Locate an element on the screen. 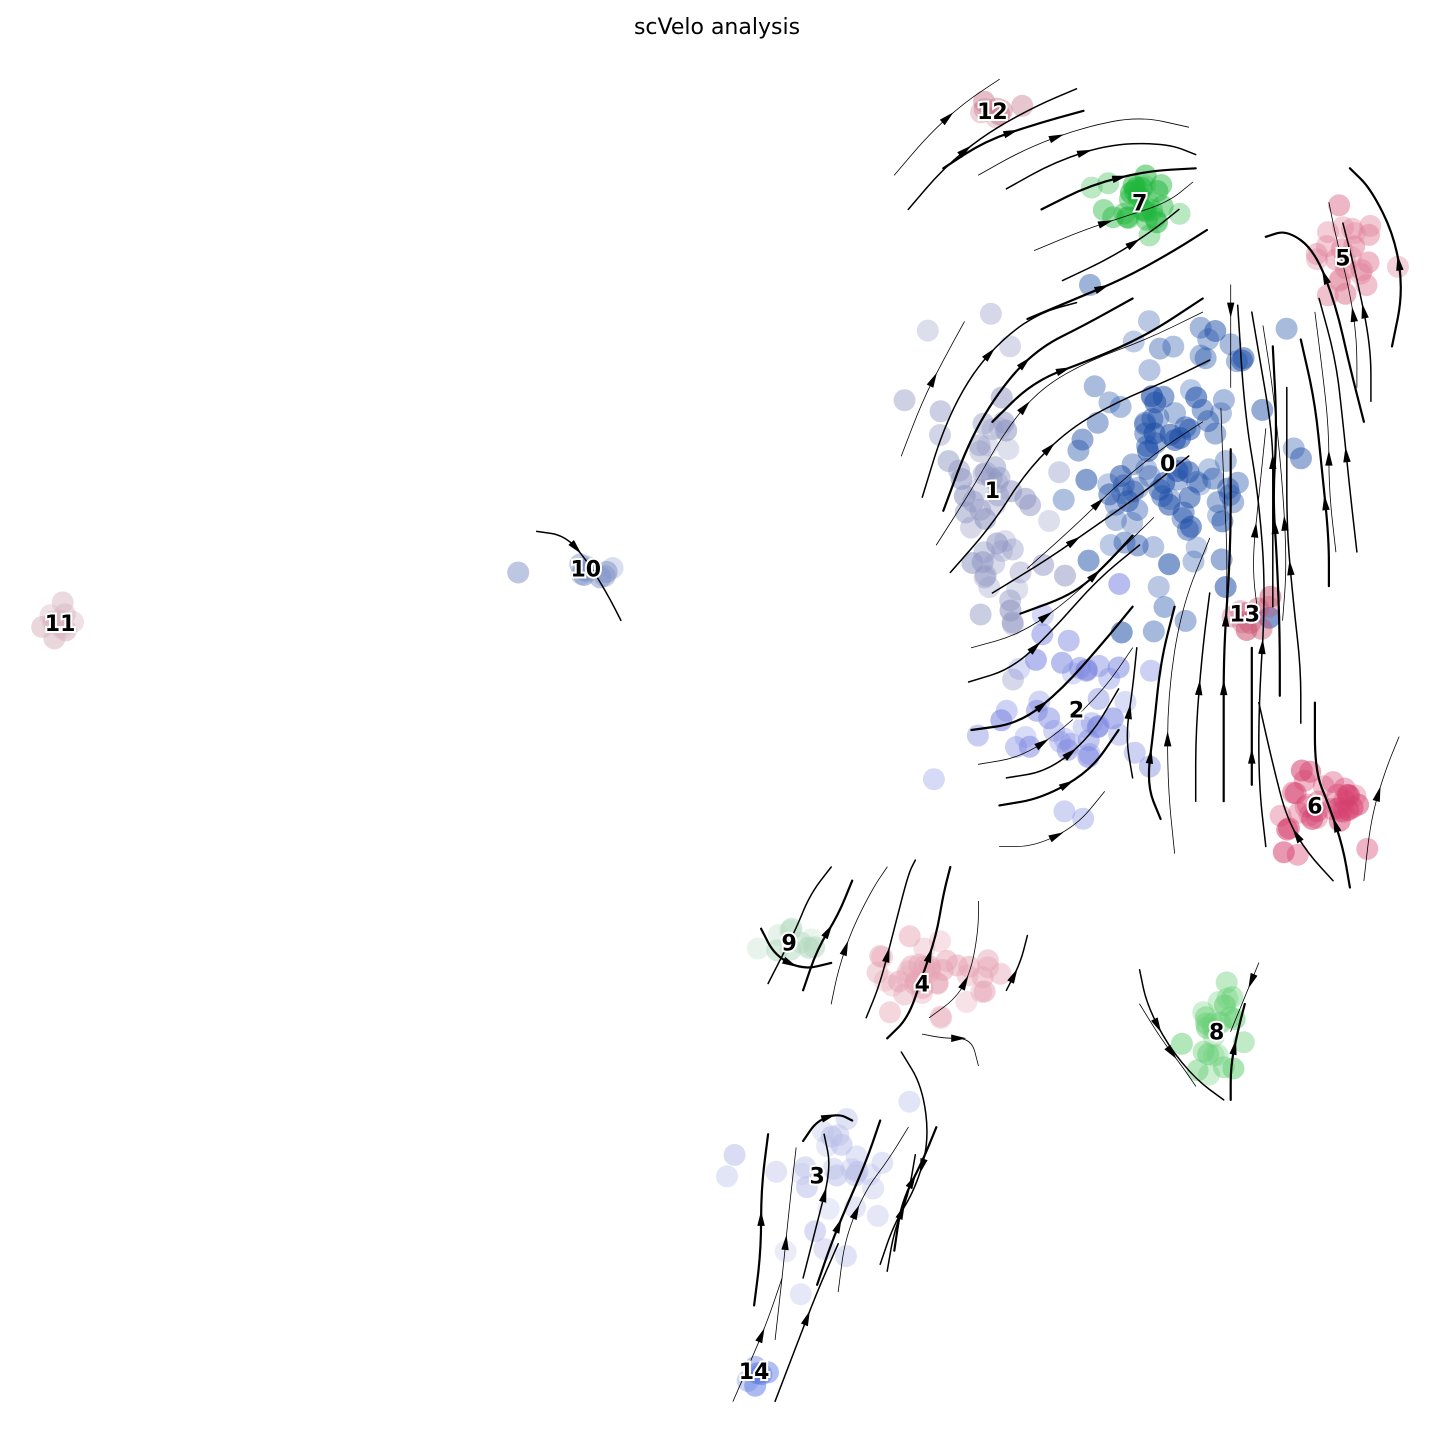 The height and width of the screenshot is (1429, 1434). cluster-label-14: 14 is located at coordinates (754, 1372).